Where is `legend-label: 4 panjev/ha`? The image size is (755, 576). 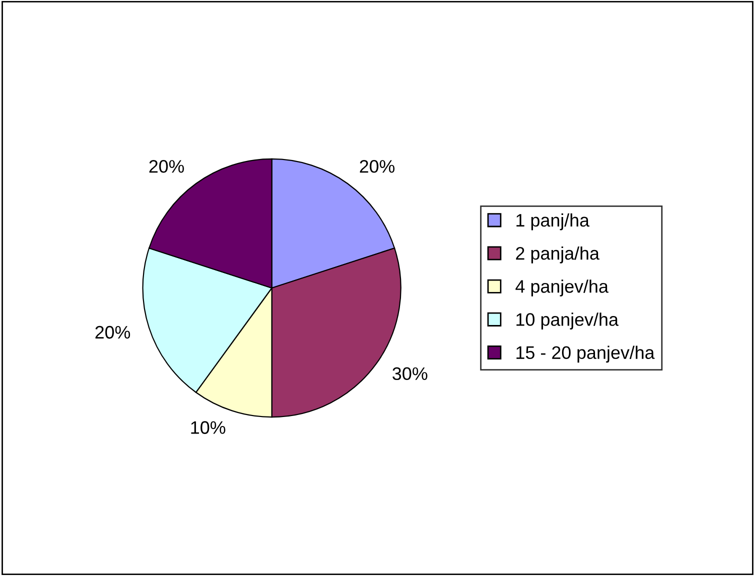 legend-label: 4 panjev/ha is located at coordinates (562, 288).